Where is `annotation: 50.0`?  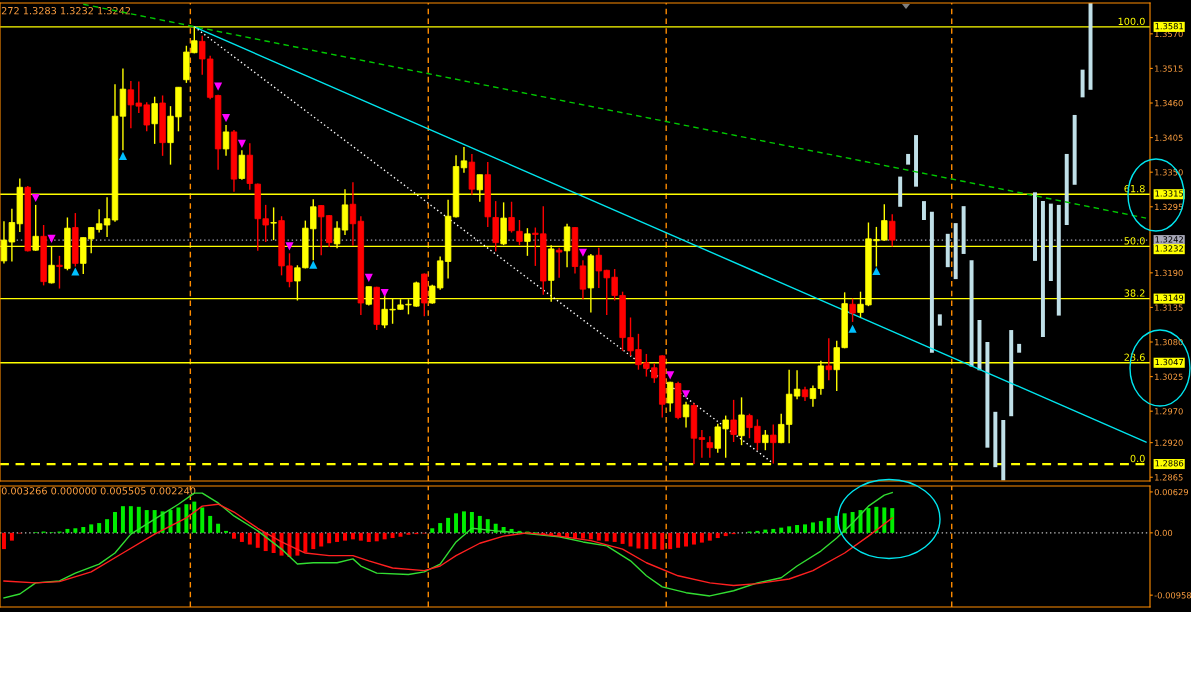
annotation: 50.0 is located at coordinates (1134, 241).